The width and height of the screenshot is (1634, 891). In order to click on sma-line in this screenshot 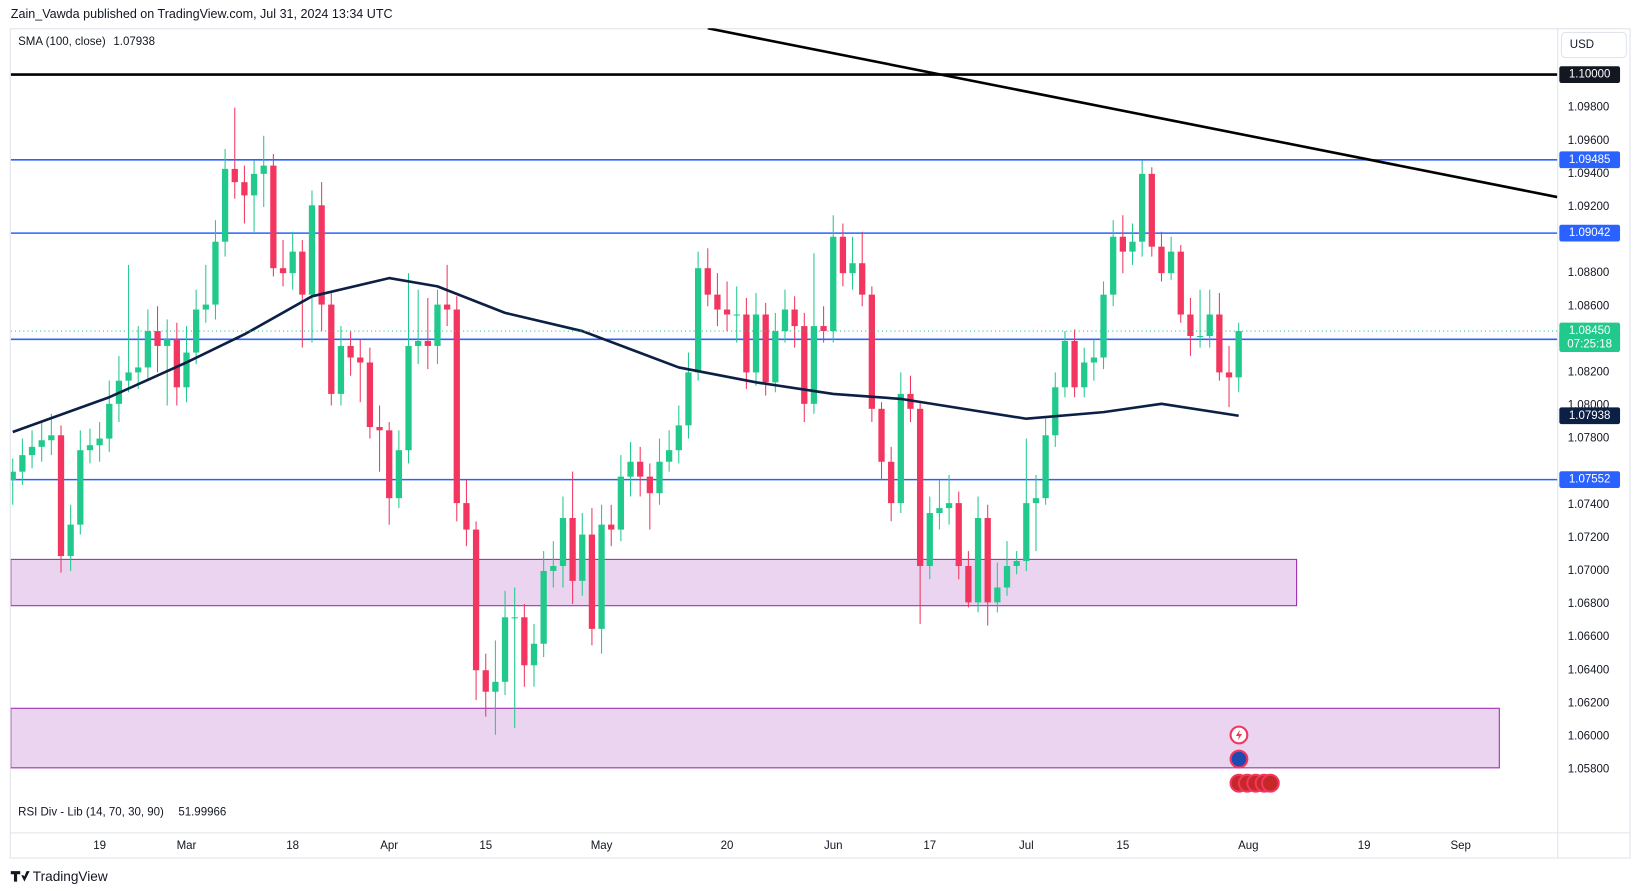, I will do `click(625, 355)`.